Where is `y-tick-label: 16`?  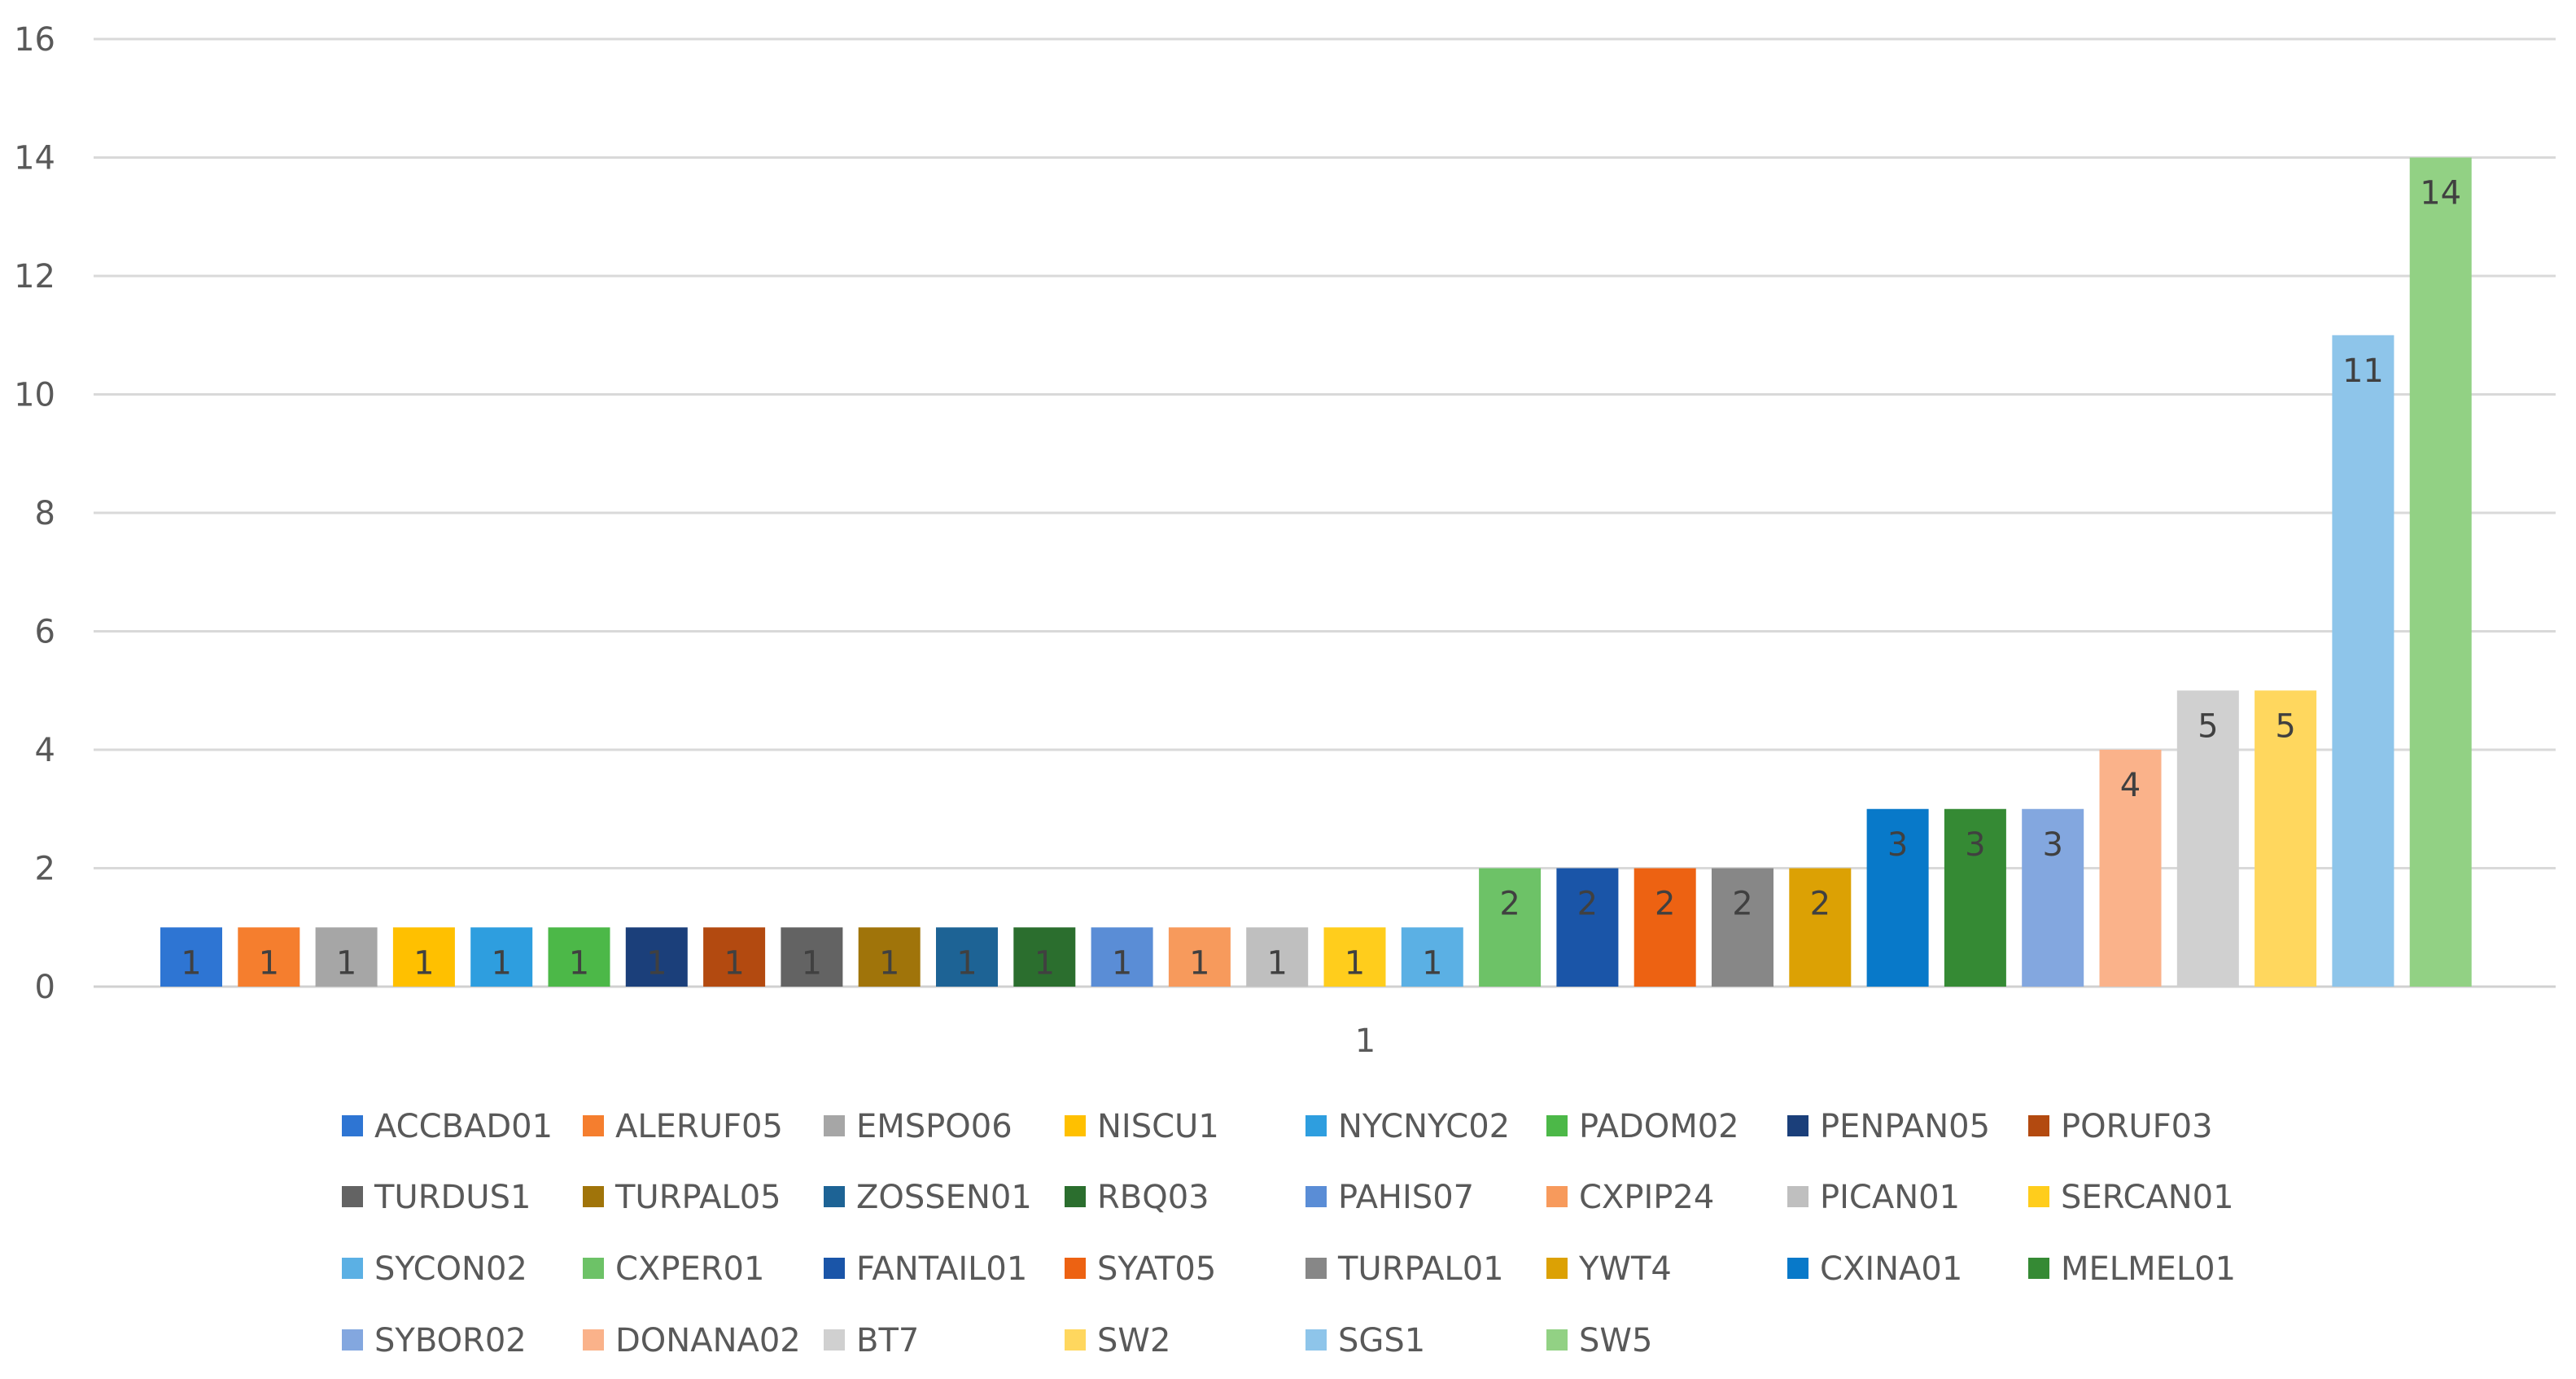 y-tick-label: 16 is located at coordinates (34, 40).